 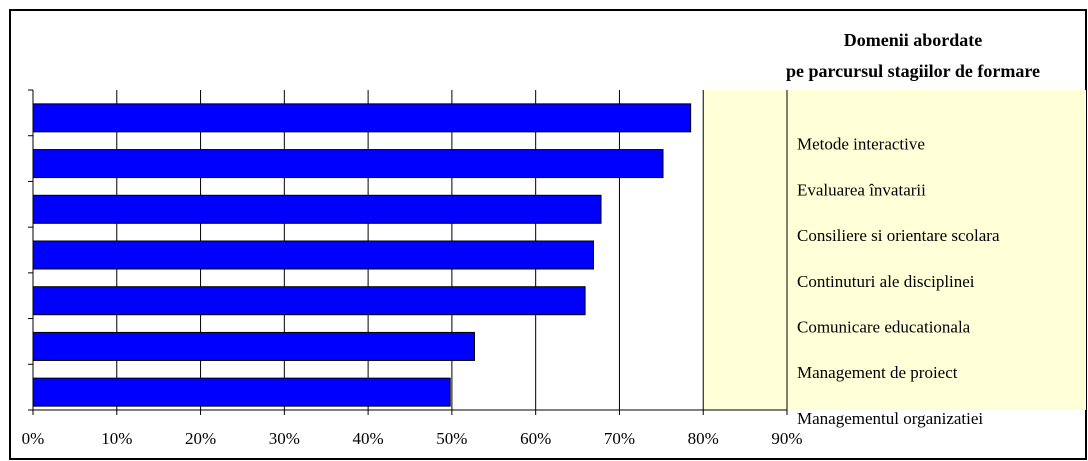 What do you see at coordinates (33, 438) in the screenshot?
I see `x-tick-label: 0%` at bounding box center [33, 438].